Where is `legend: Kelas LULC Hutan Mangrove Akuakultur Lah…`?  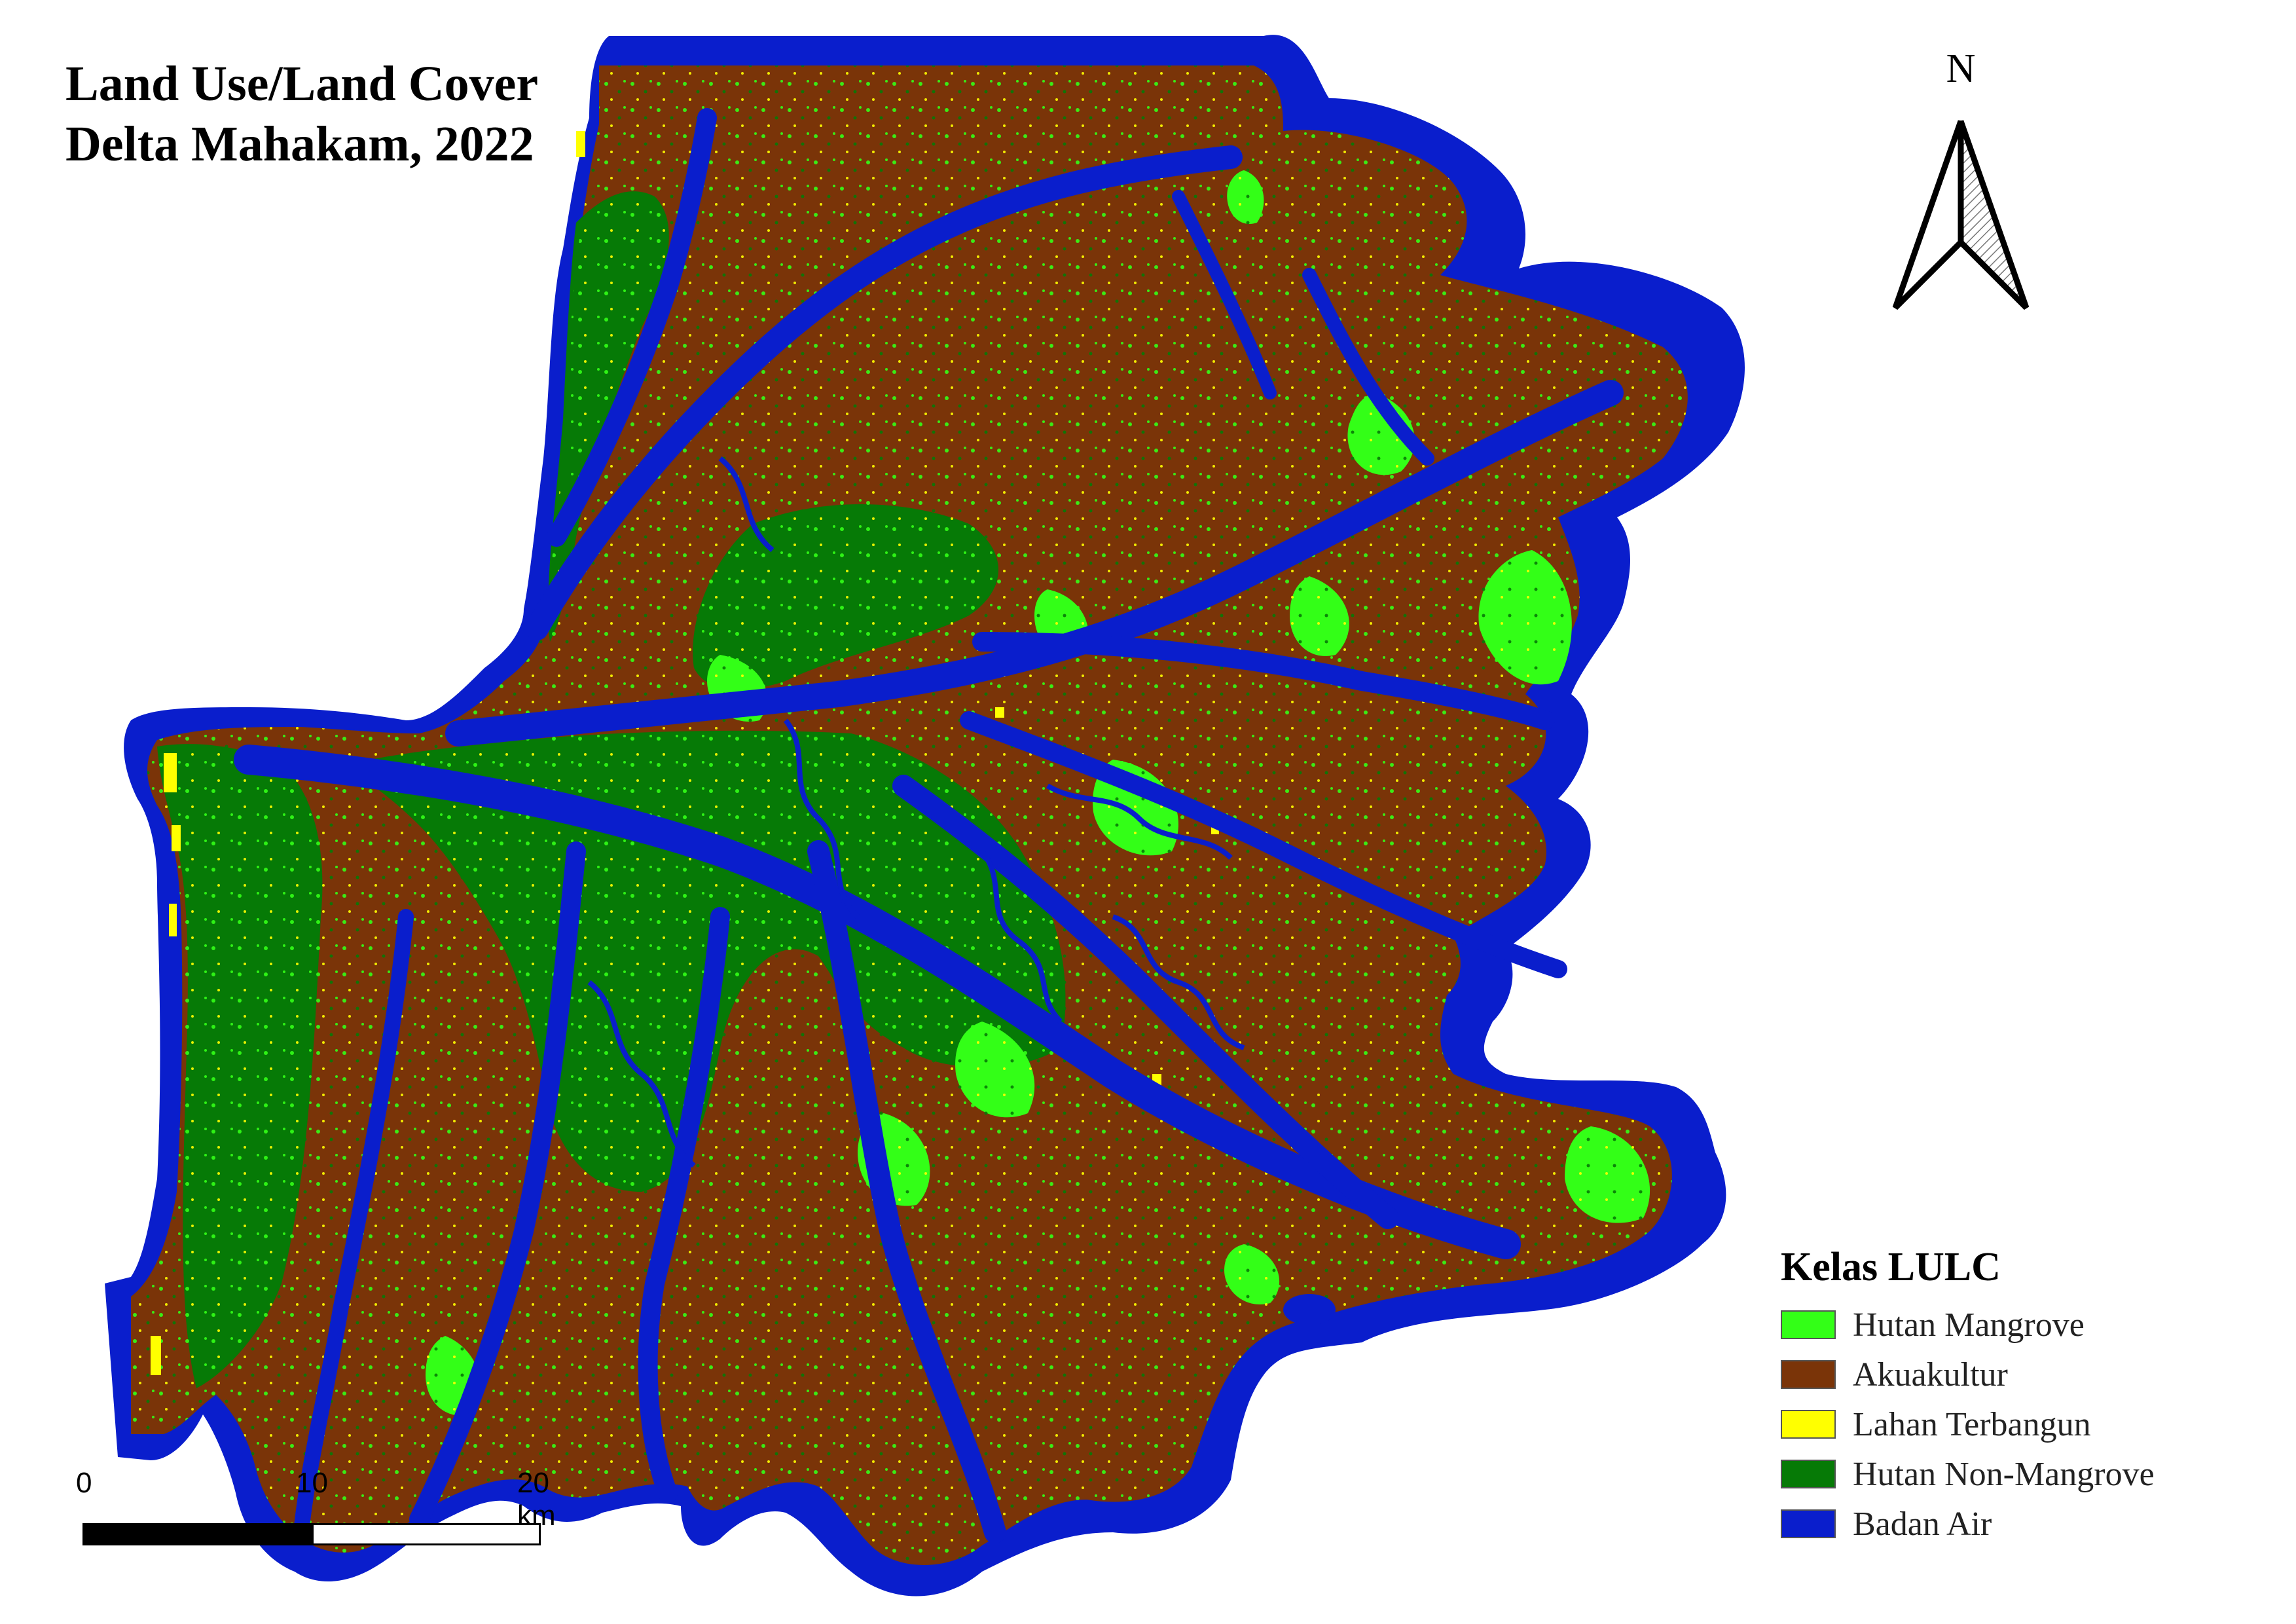 legend: Kelas LULC Hutan Mangrove Akuakultur Lah… is located at coordinates (2016, 1396).